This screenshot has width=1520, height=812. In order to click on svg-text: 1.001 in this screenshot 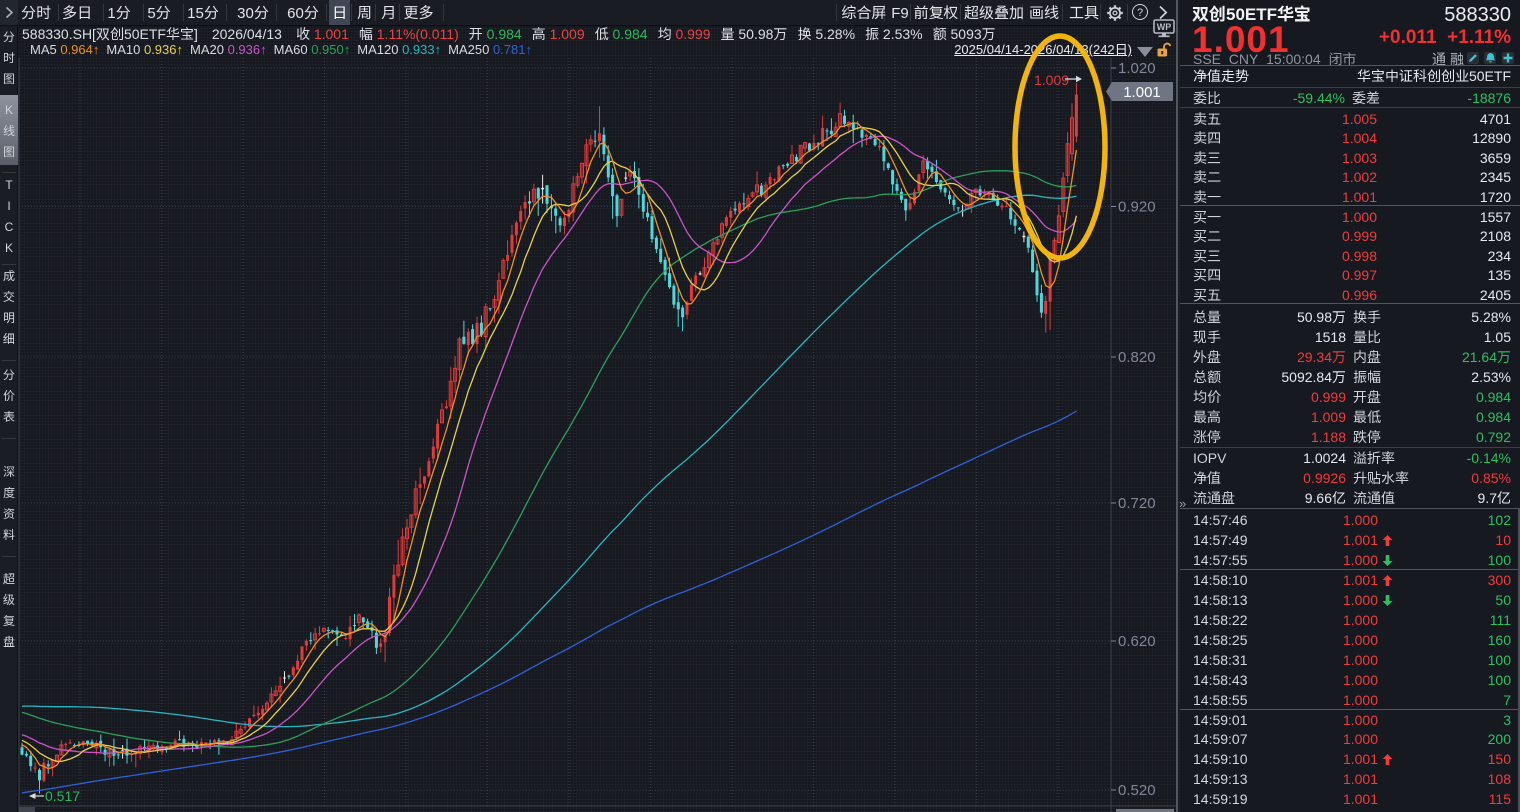, I will do `click(1142, 91)`.